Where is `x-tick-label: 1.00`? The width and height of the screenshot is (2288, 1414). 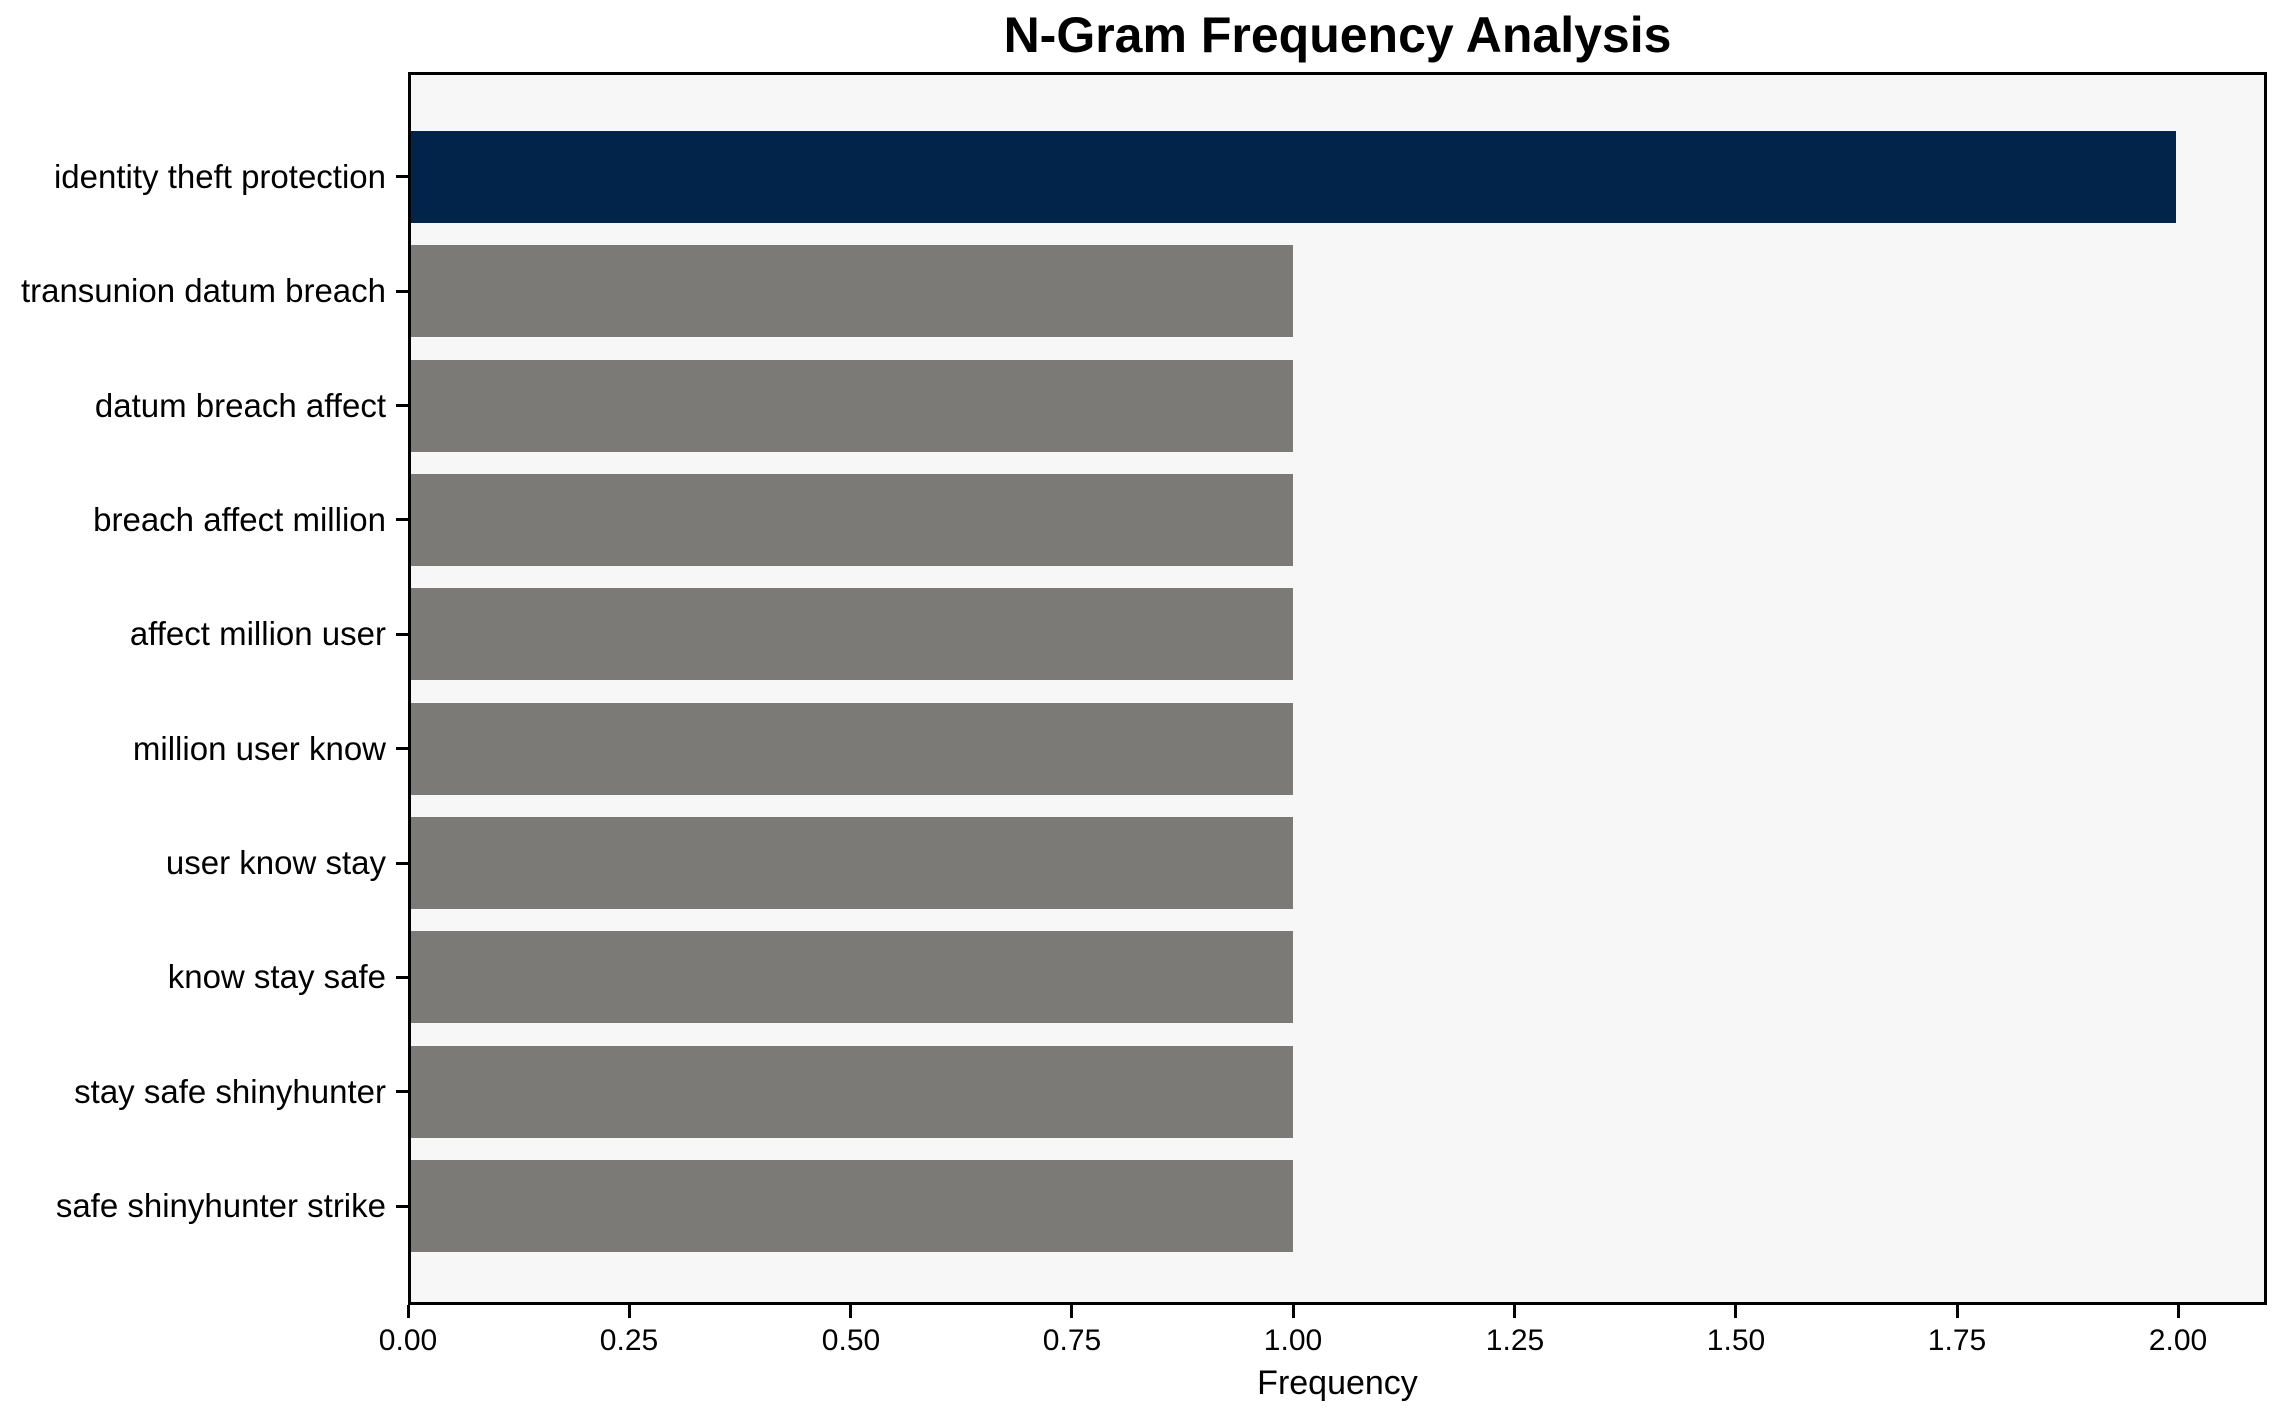
x-tick-label: 1.00 is located at coordinates (1293, 1340).